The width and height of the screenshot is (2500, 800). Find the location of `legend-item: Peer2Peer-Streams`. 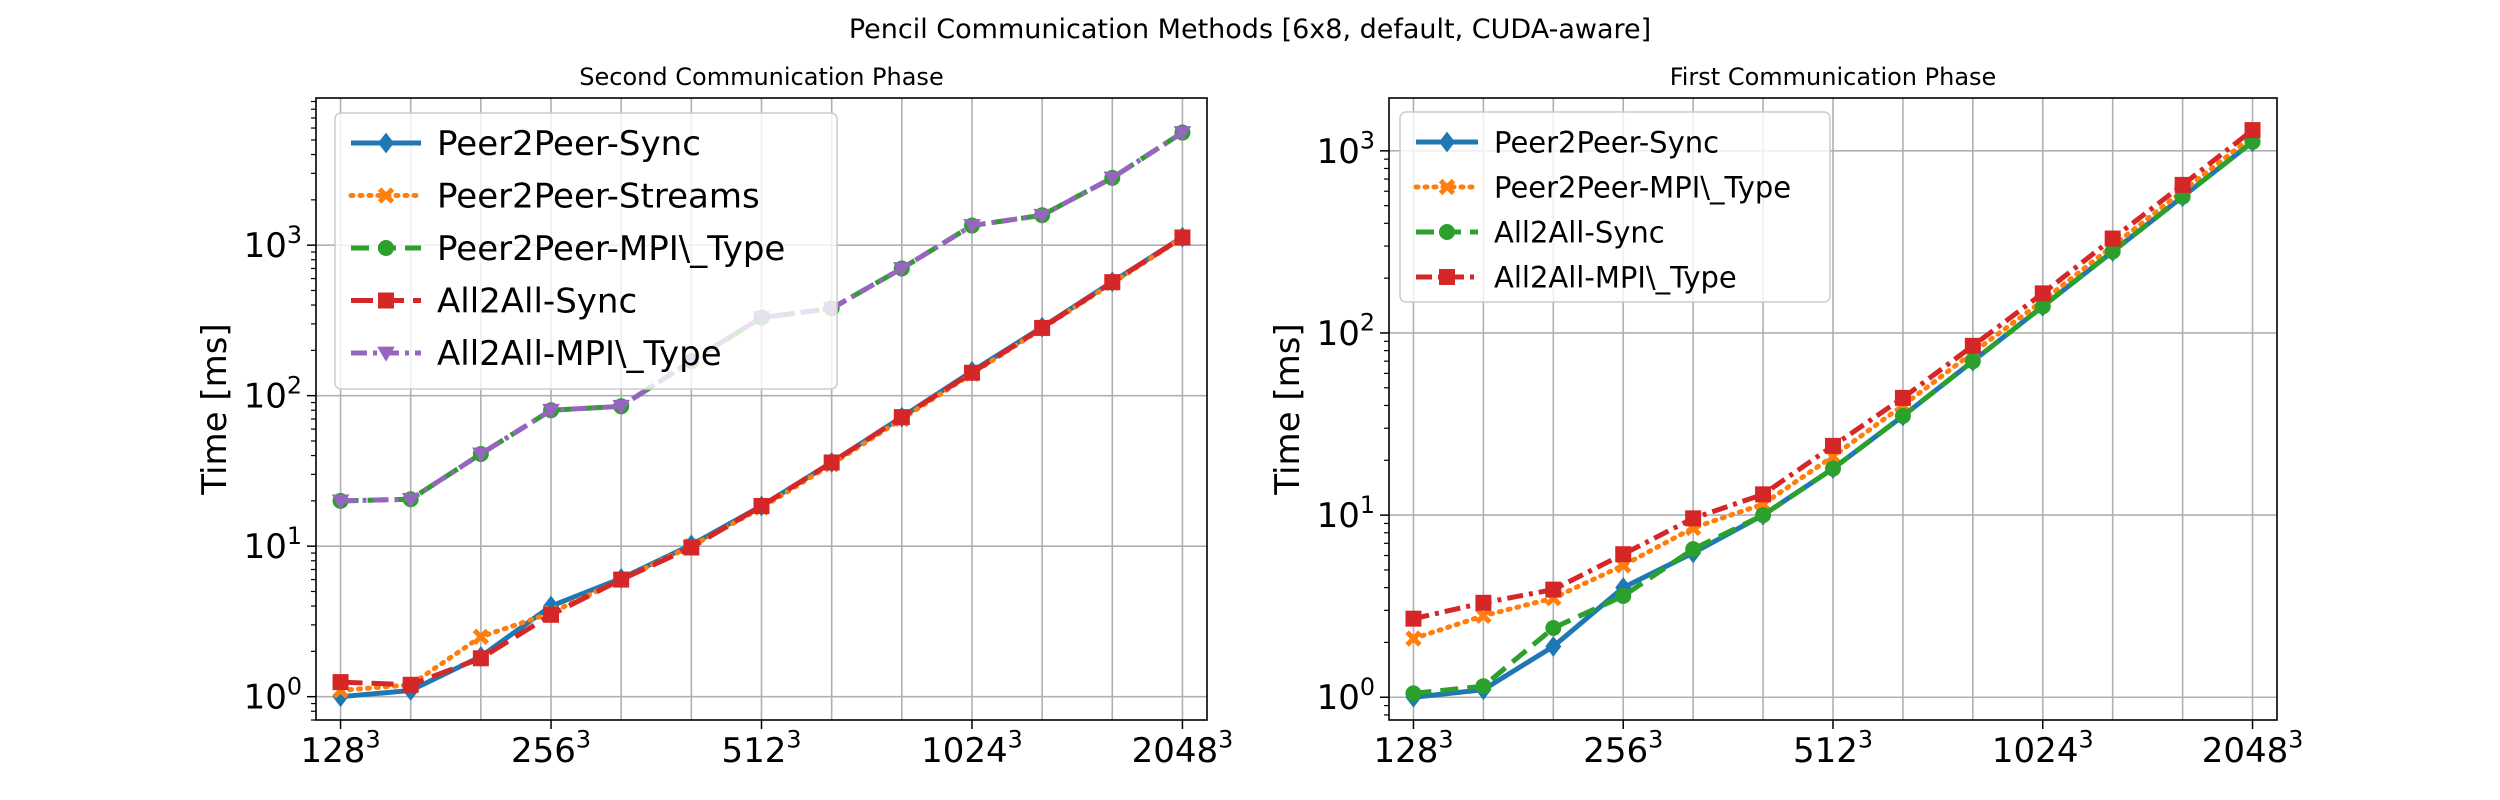

legend-item: Peer2Peer-Streams is located at coordinates (554, 197).